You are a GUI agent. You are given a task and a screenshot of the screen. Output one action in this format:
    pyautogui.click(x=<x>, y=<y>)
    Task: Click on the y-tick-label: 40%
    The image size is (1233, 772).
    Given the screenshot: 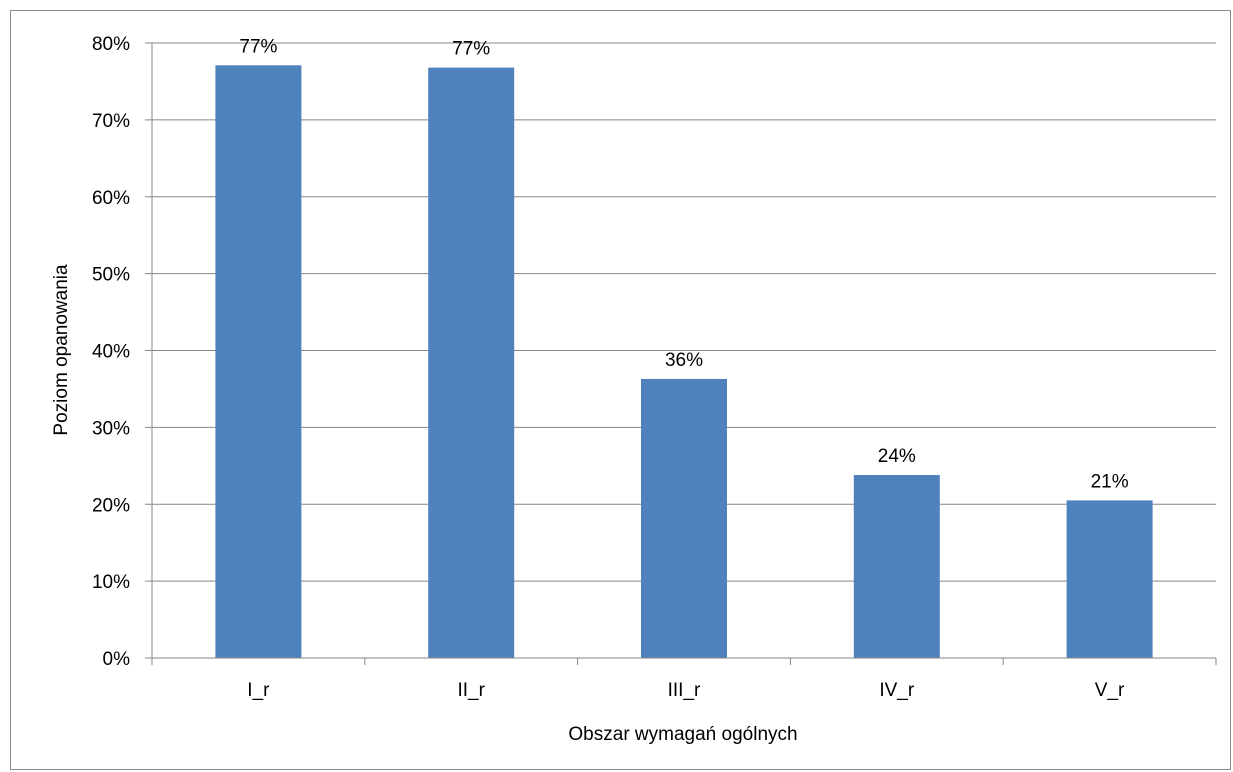 What is the action you would take?
    pyautogui.click(x=111, y=352)
    